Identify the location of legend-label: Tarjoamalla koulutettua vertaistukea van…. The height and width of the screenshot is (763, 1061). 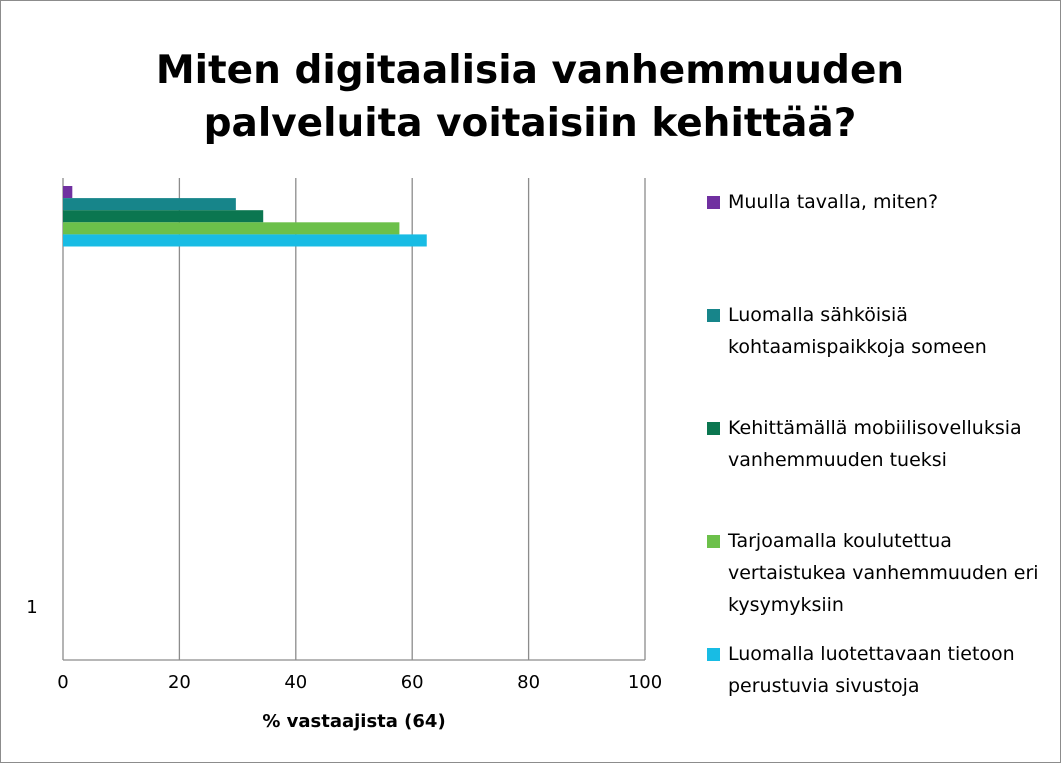
(883, 573).